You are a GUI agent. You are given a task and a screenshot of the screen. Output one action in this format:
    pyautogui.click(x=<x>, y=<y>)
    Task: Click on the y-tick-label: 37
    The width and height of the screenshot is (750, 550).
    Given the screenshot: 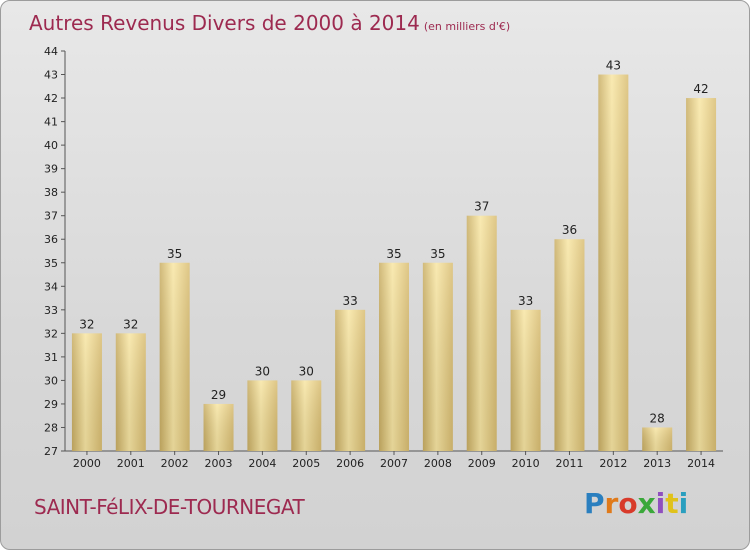 What is the action you would take?
    pyautogui.click(x=51, y=216)
    